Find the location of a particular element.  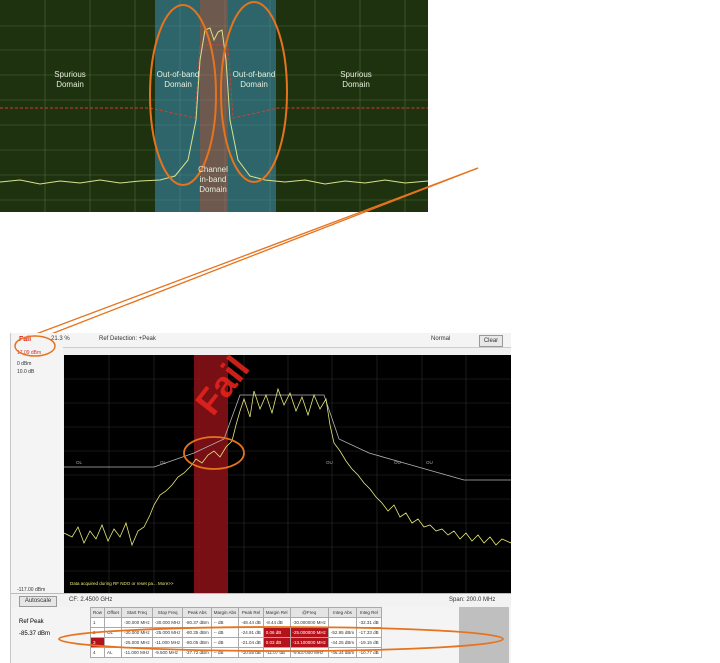

channel-region is located at coordinates (214, 106).